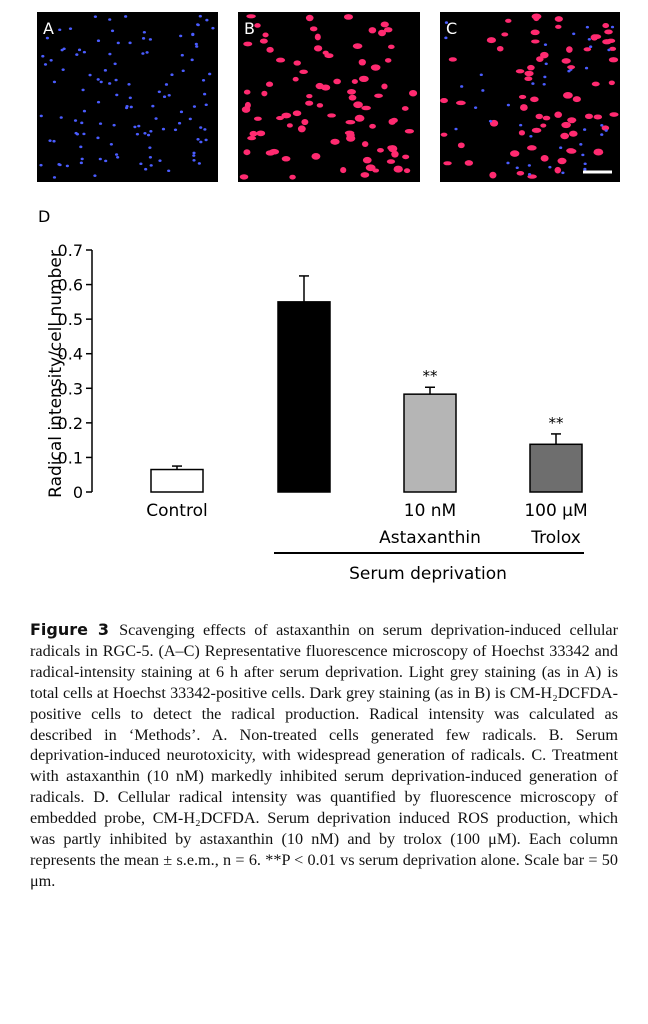 Image resolution: width=648 pixels, height=1024 pixels. Describe the element at coordinates (70, 388) in the screenshot. I see `y-tick-label: 0.3` at that location.